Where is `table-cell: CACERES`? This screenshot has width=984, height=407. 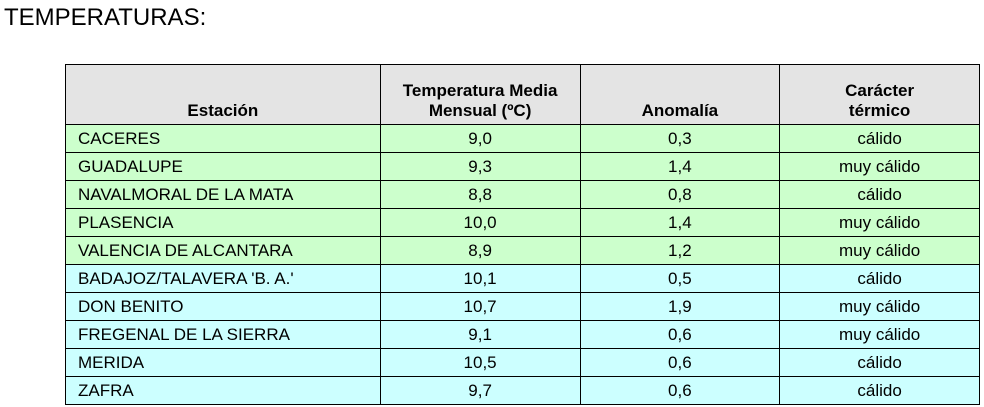 table-cell: CACERES is located at coordinates (223, 138).